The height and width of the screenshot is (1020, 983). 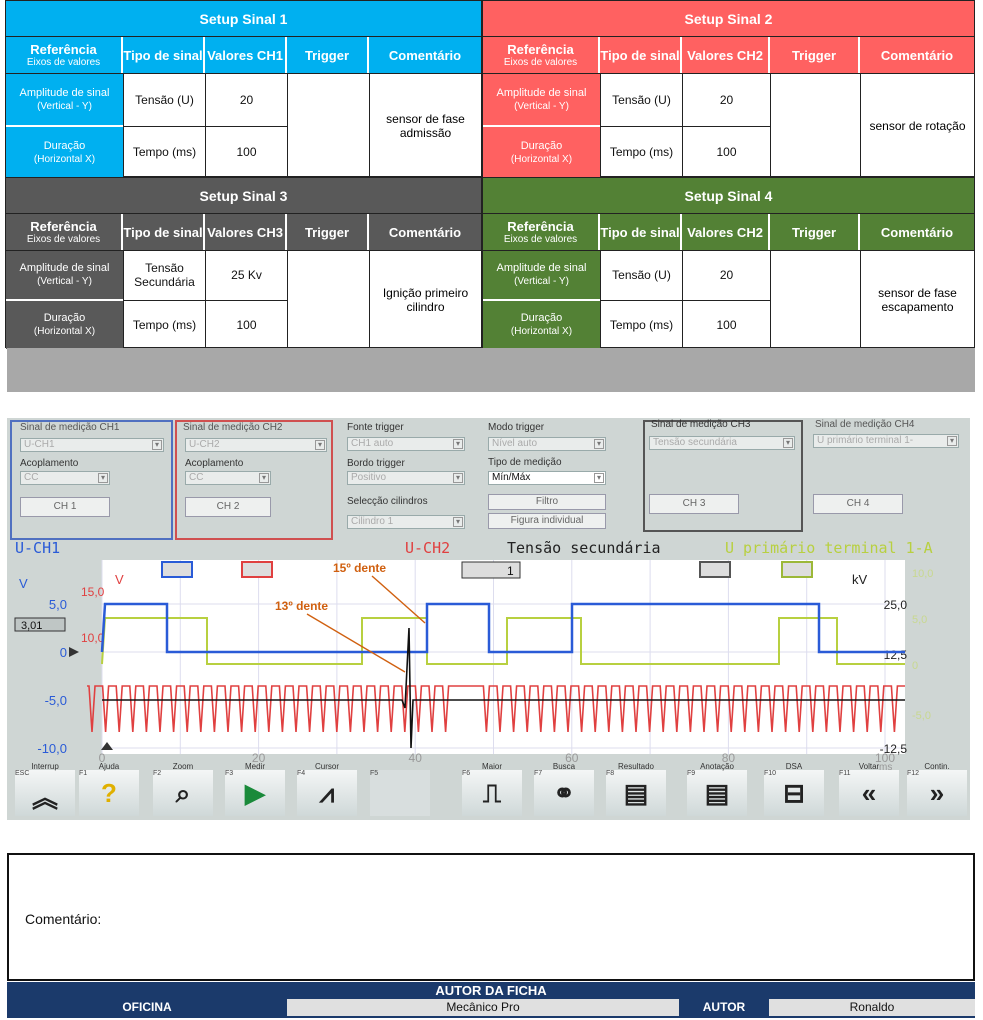 What do you see at coordinates (491, 917) in the screenshot?
I see `comment-box: Comentário:` at bounding box center [491, 917].